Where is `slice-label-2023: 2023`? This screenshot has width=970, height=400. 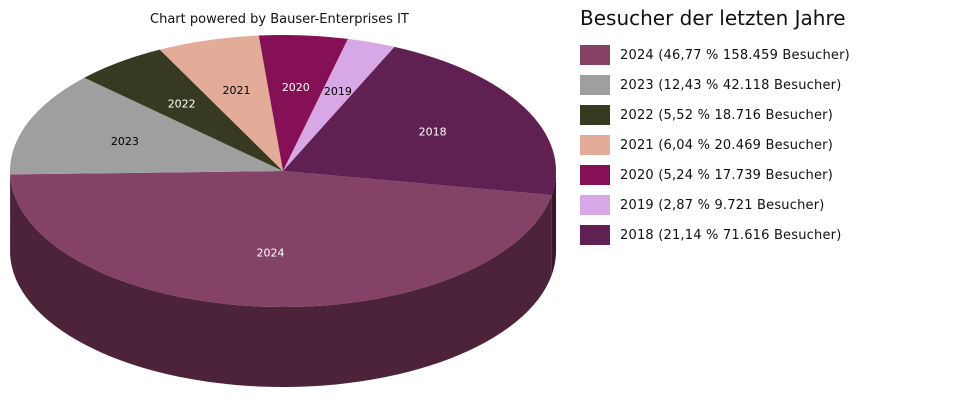
slice-label-2023: 2023 is located at coordinates (125, 141).